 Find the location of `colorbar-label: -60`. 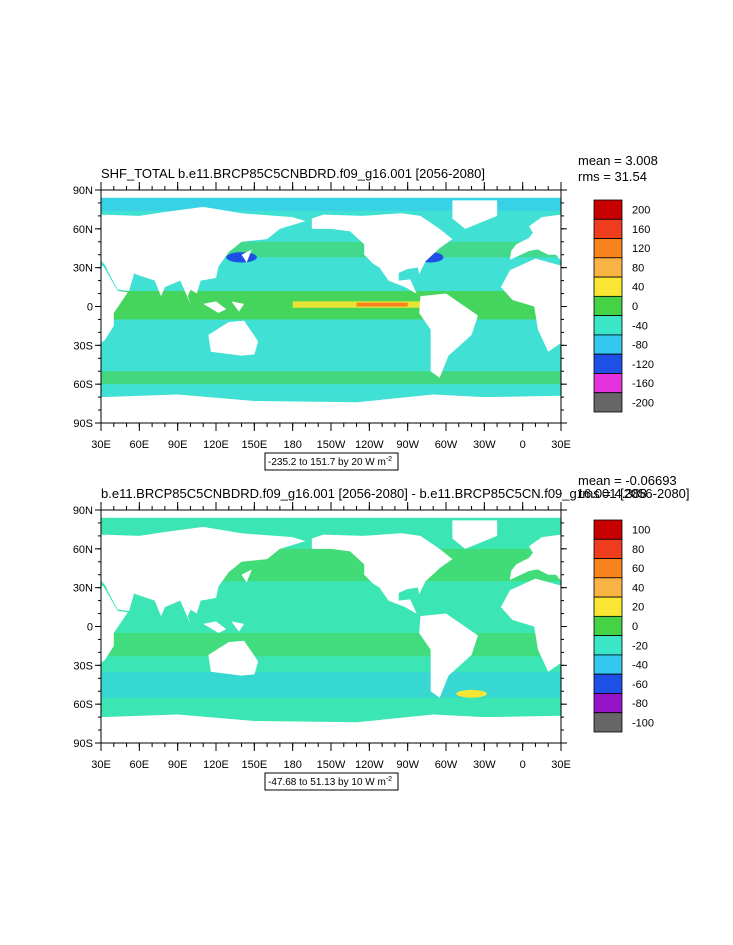

colorbar-label: -60 is located at coordinates (640, 685).